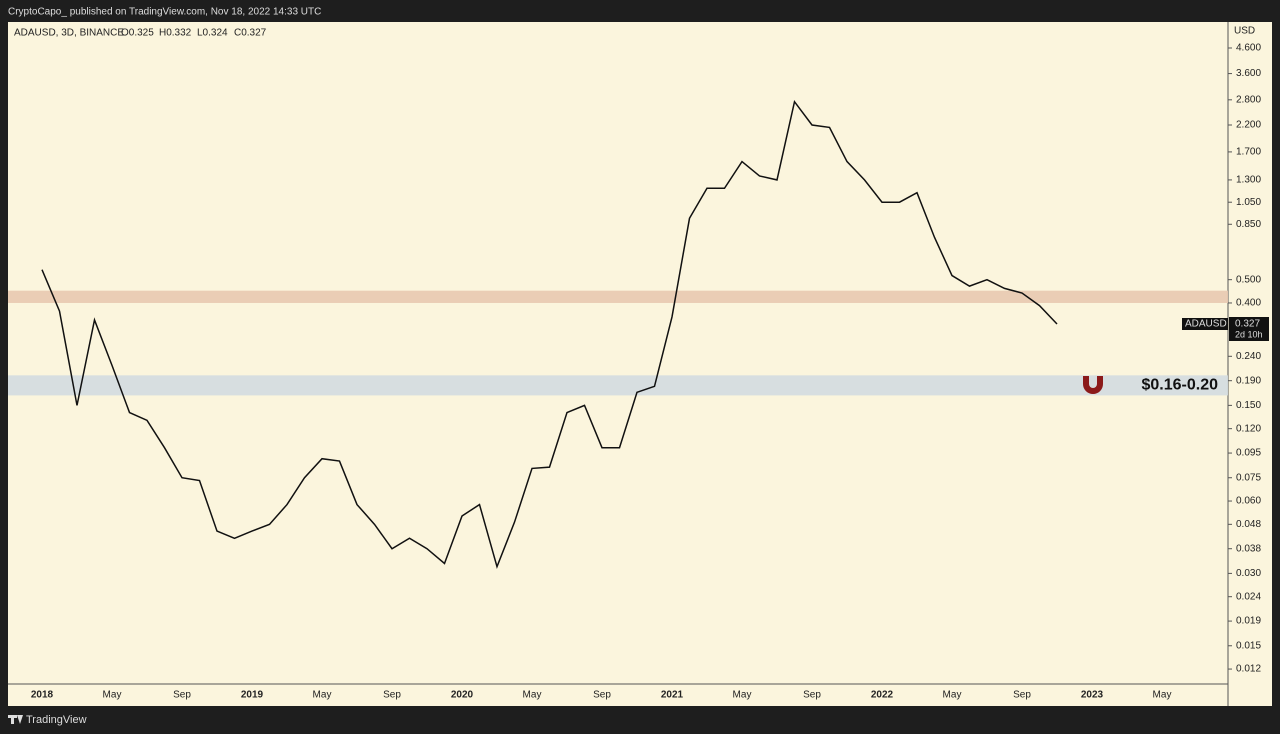  I want to click on magnet-icon, so click(1093, 385).